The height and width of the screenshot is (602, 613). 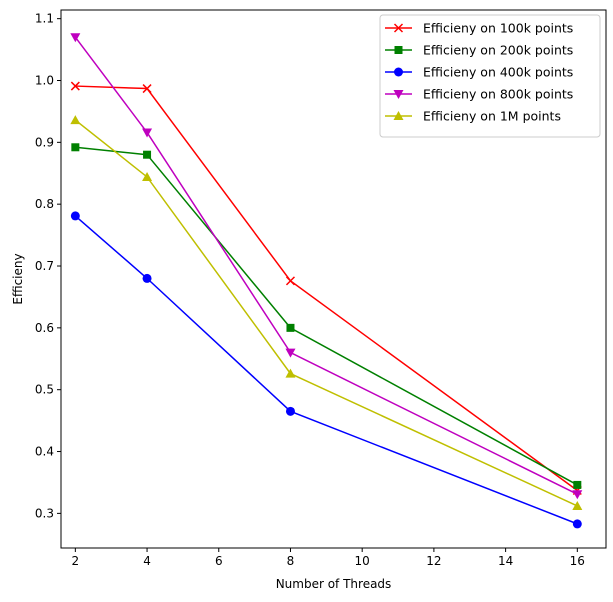 I want to click on y-tick-label: 1.0, so click(x=44, y=80).